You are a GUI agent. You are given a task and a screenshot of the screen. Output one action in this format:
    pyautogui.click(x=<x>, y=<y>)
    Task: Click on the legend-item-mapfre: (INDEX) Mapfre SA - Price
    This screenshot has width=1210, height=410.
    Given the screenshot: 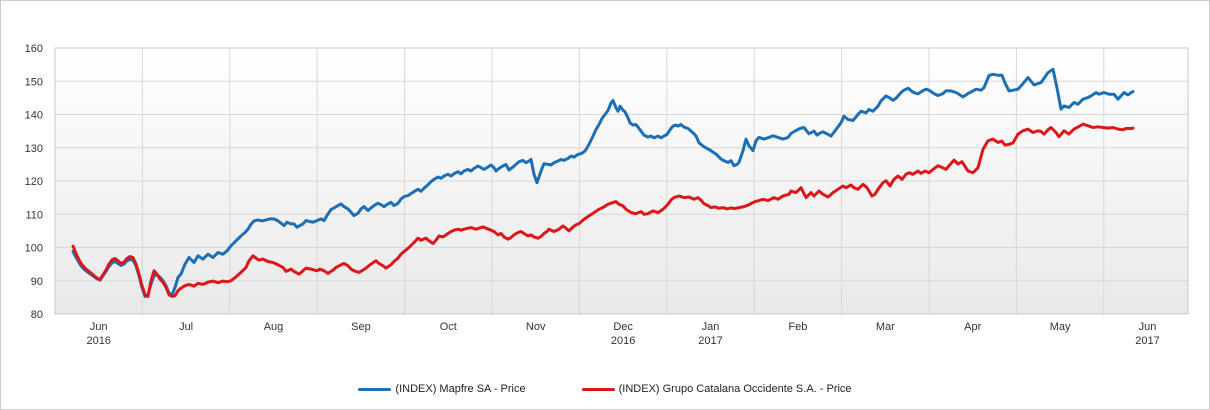 What is the action you would take?
    pyautogui.click(x=442, y=389)
    